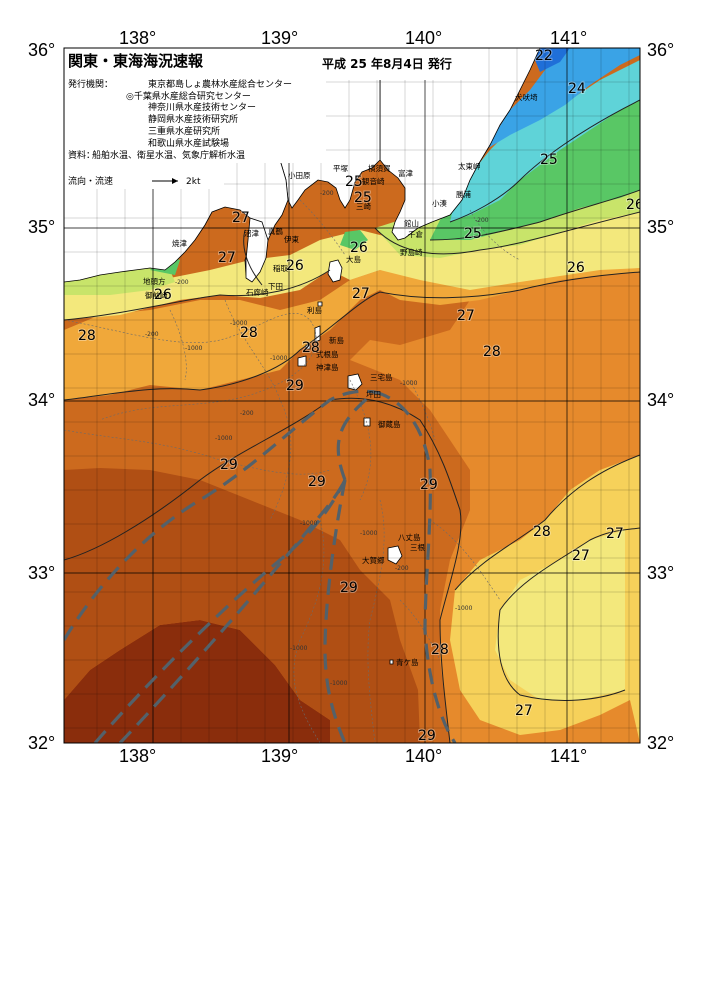 This screenshot has height=1002, width=709. I want to click on place-label: 式根島, so click(327, 354).